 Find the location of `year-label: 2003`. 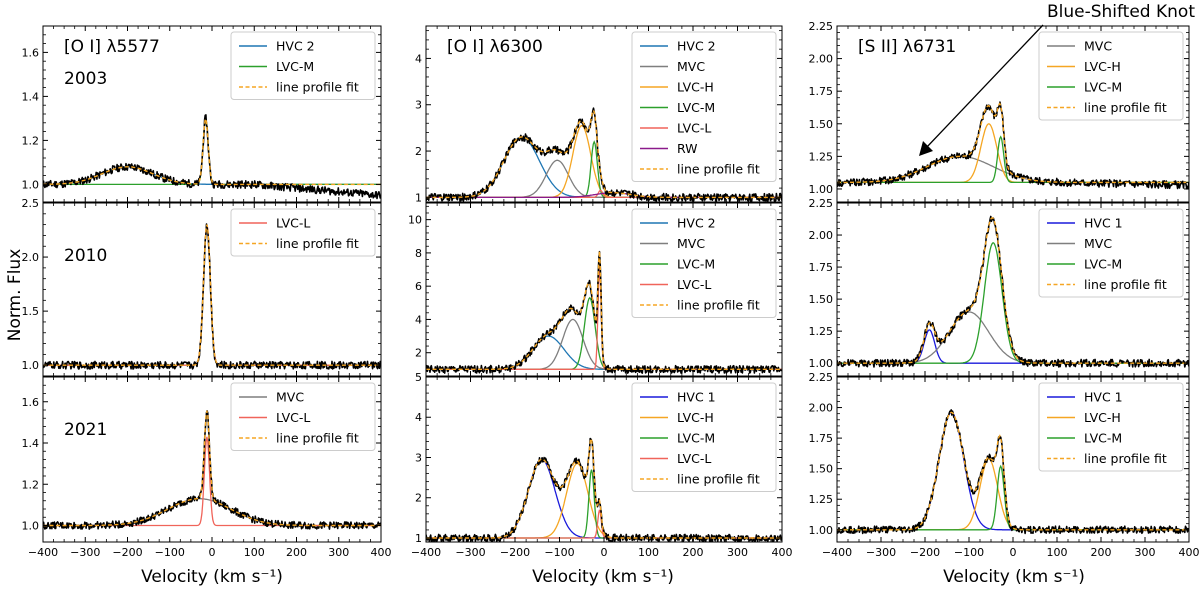

year-label: 2003 is located at coordinates (85, 79).